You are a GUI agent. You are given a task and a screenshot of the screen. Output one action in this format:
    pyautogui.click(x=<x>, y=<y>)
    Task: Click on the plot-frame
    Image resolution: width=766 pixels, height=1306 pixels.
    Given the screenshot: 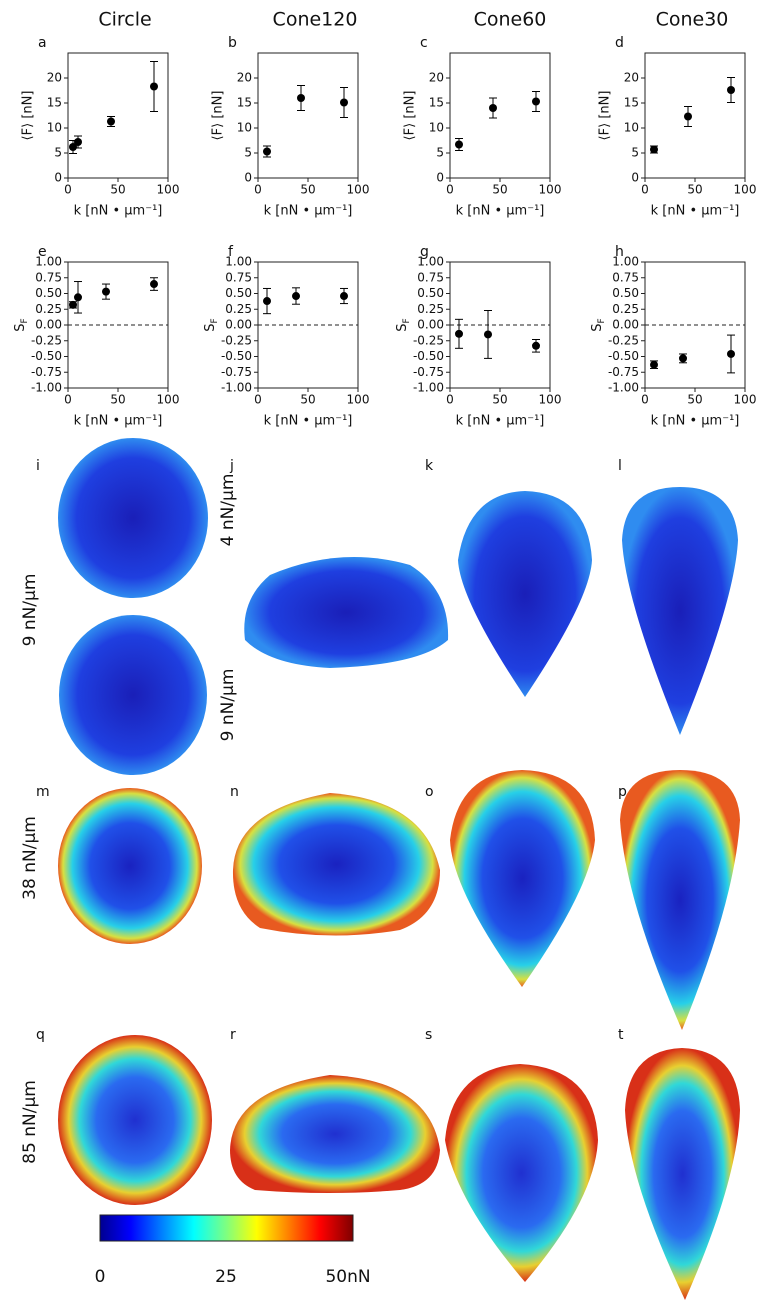 What is the action you would take?
    pyautogui.click(x=118, y=115)
    